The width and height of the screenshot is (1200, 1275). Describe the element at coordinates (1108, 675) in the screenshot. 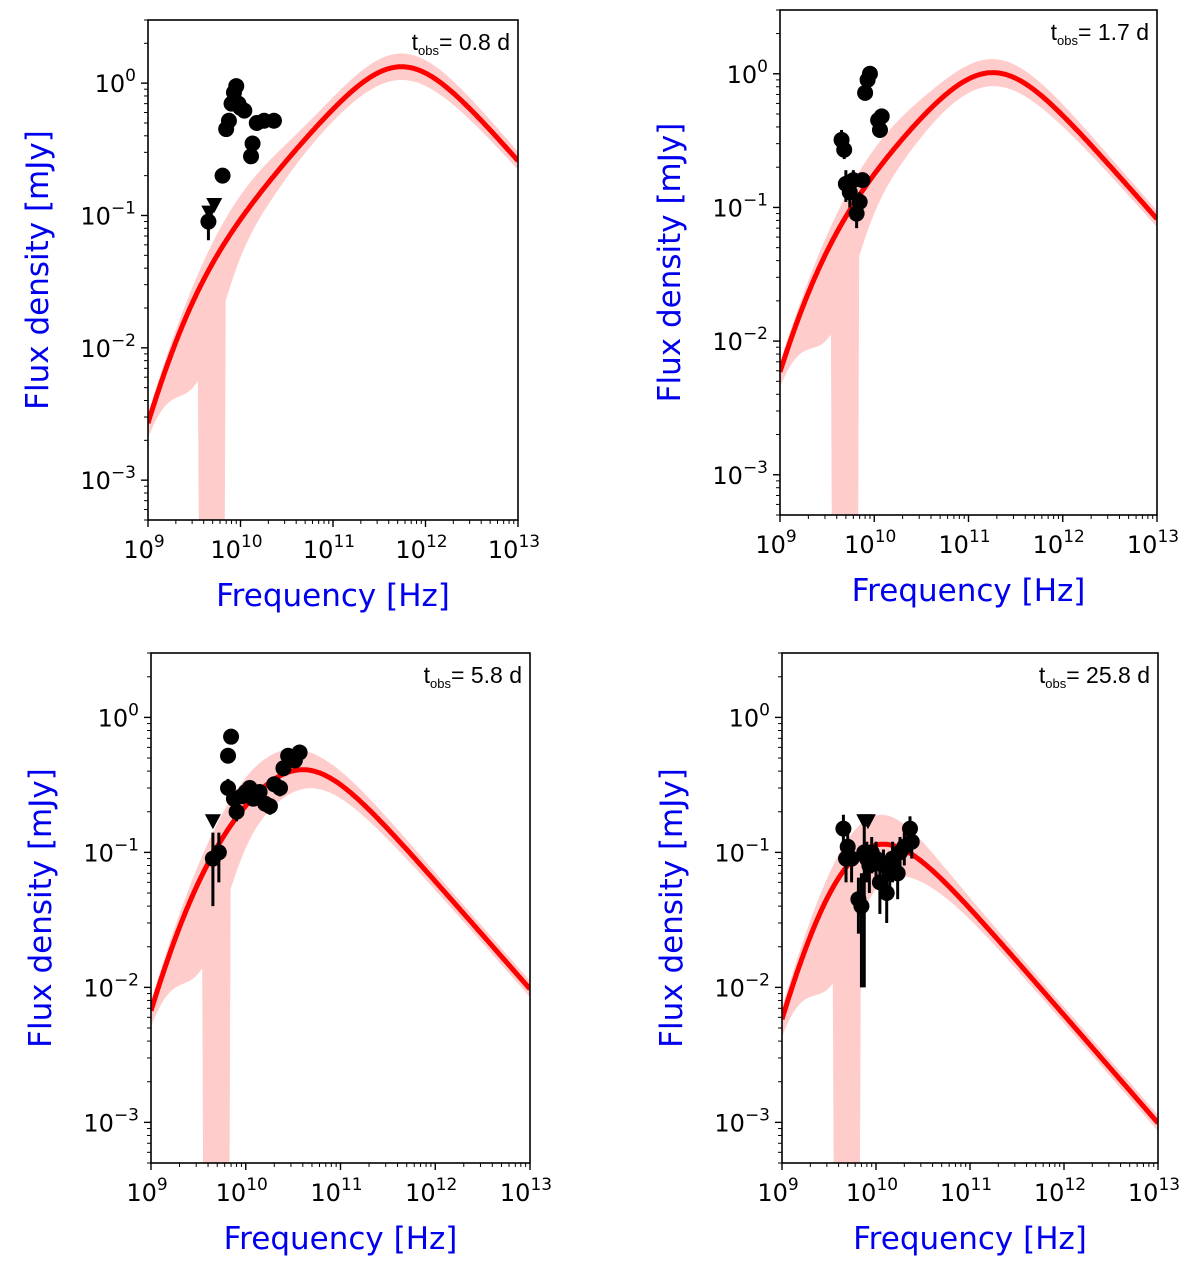

I see `annotation-value: = 25.8 d` at that location.